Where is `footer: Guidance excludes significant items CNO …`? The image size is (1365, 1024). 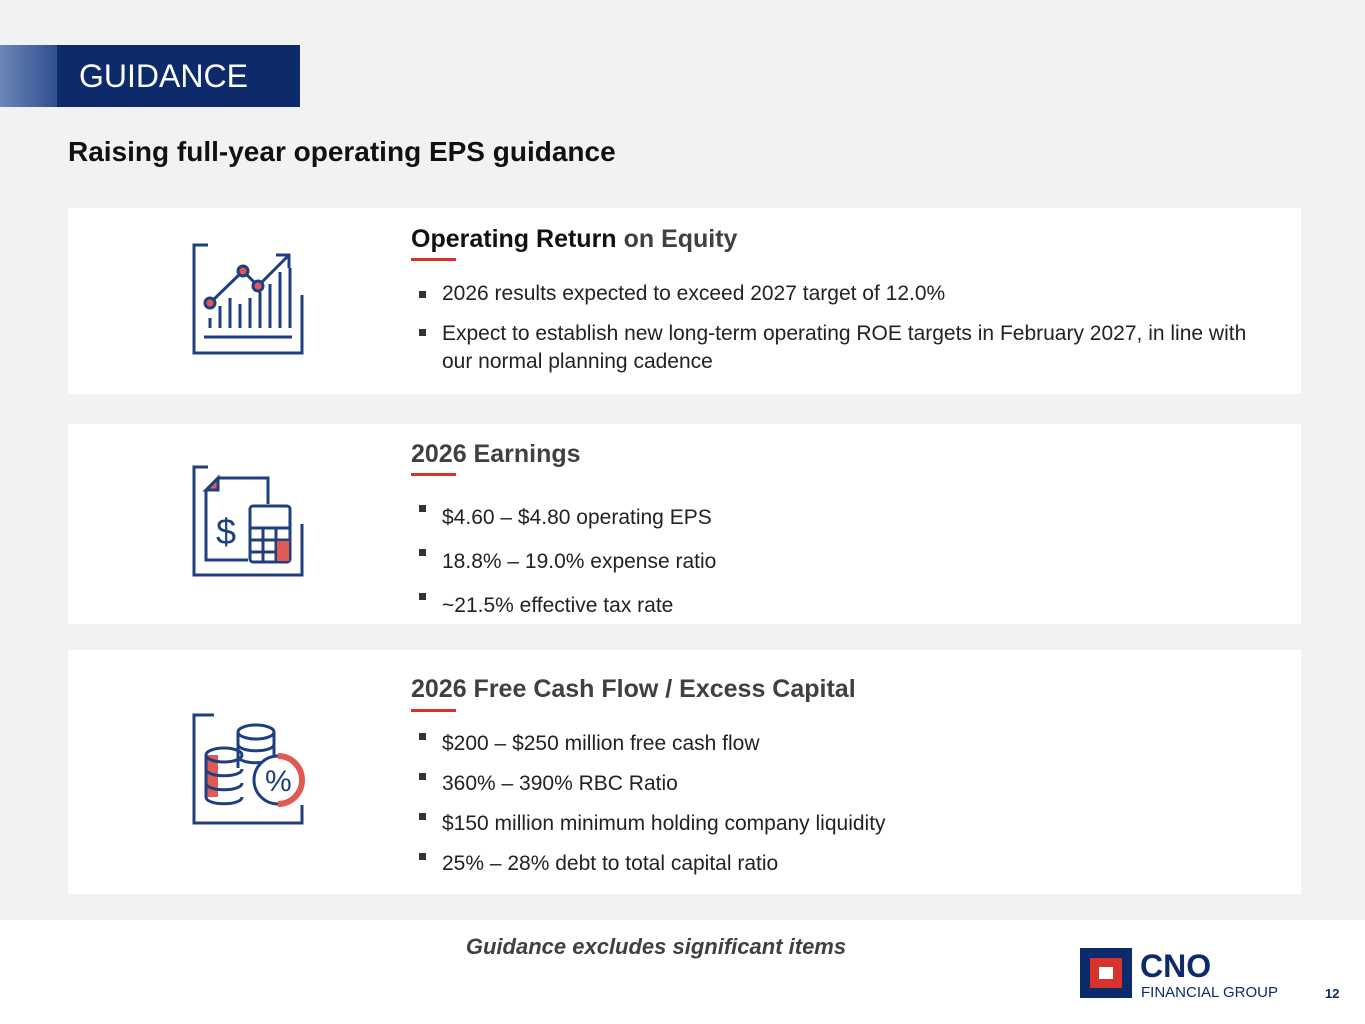 footer: Guidance excludes significant items CNO … is located at coordinates (682, 972).